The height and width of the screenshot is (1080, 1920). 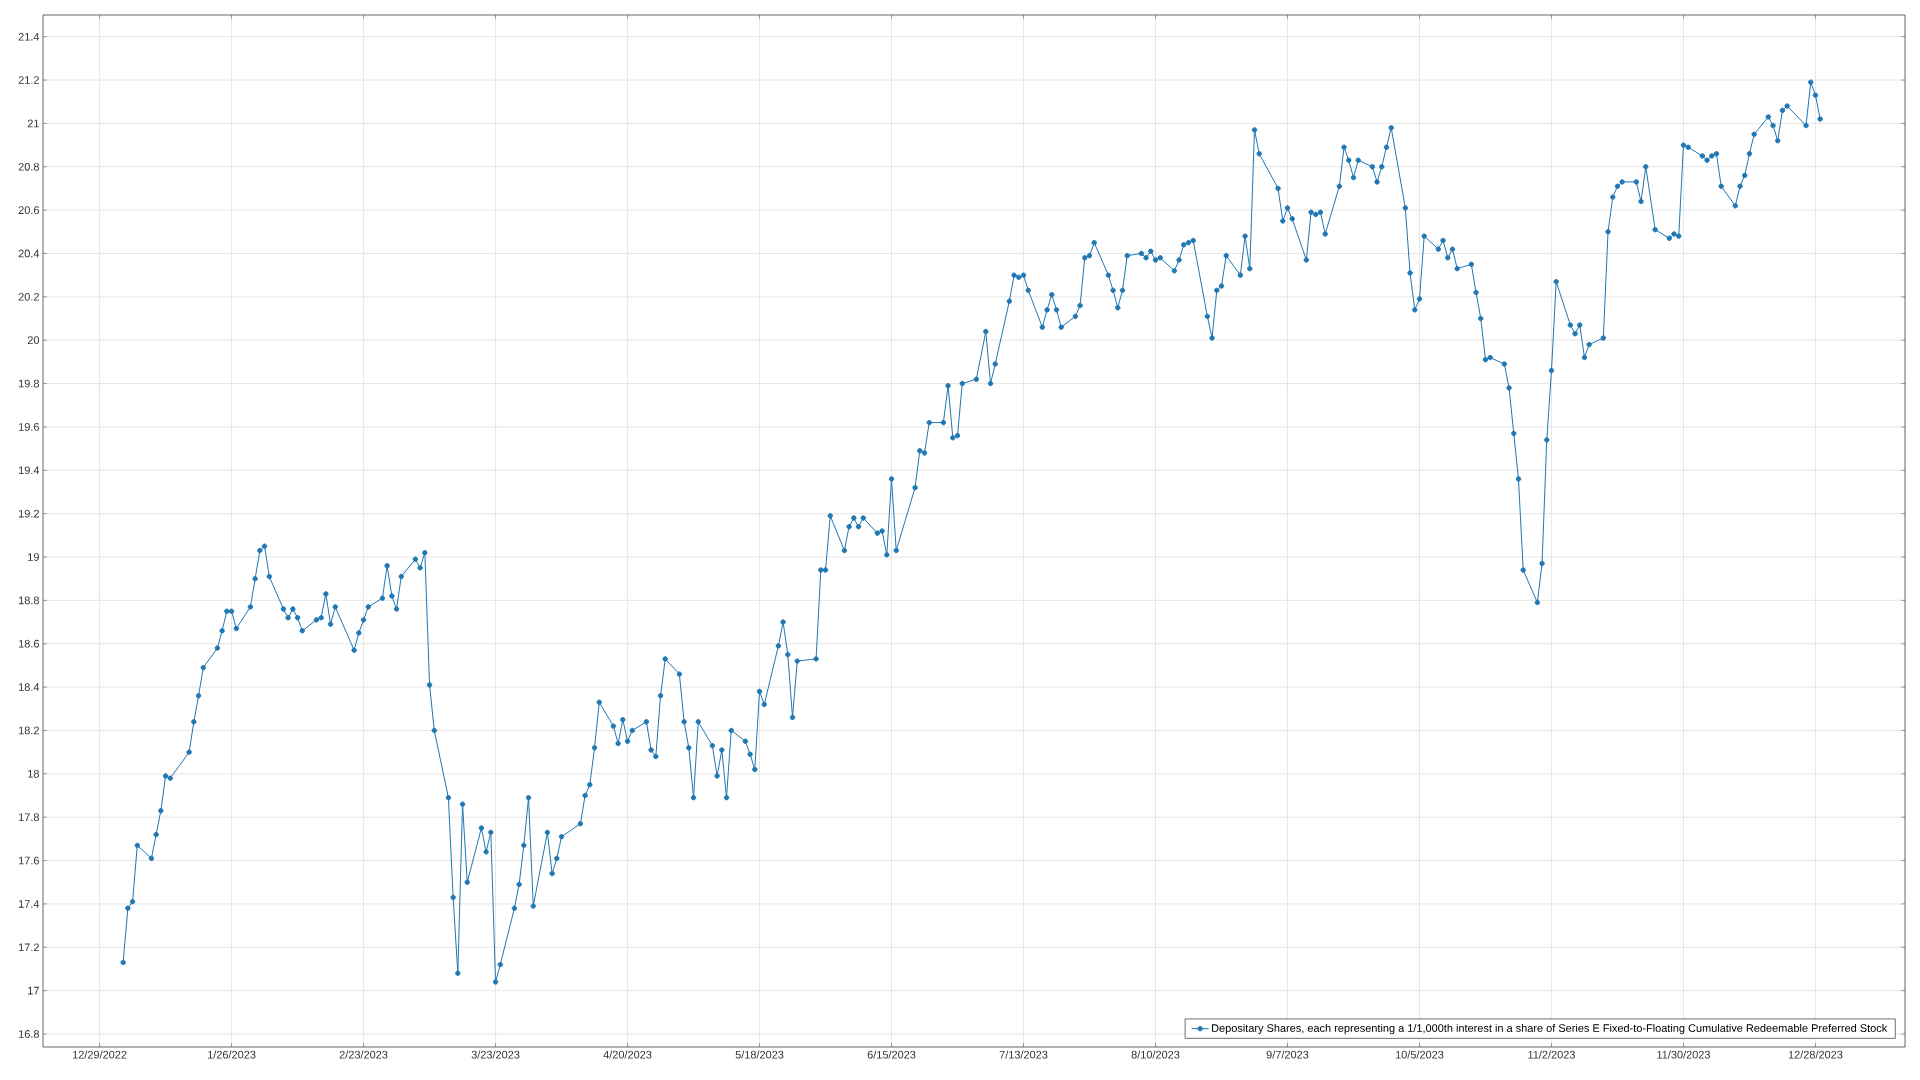 I want to click on y-tick-label: 18.6, so click(x=28, y=643).